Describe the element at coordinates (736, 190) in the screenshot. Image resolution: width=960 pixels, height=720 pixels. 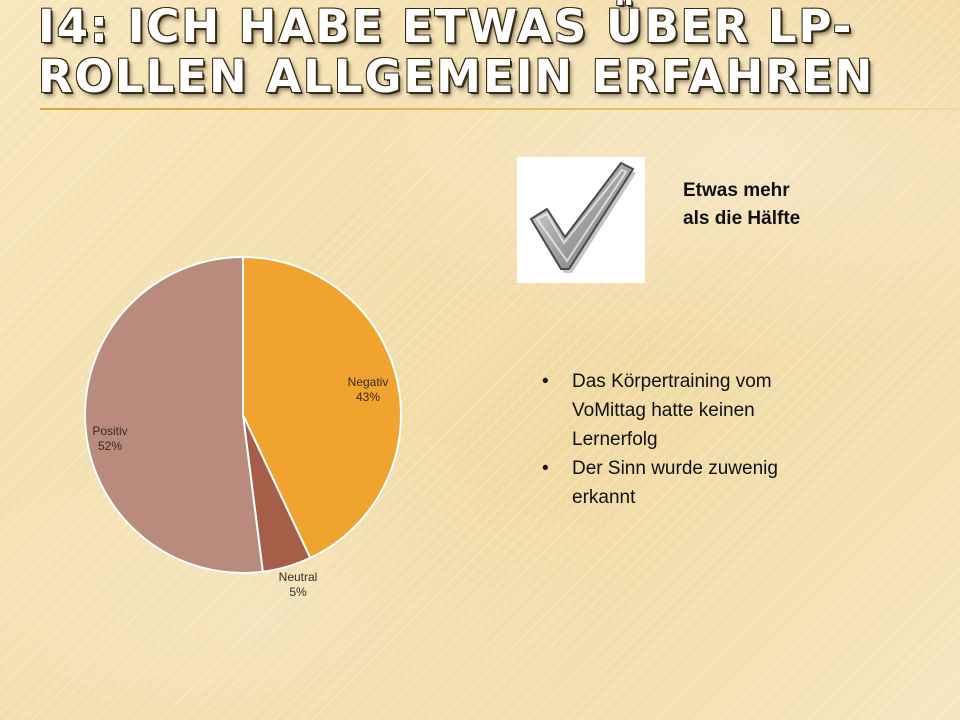
I see `summary-line-1: Etwas mehr` at that location.